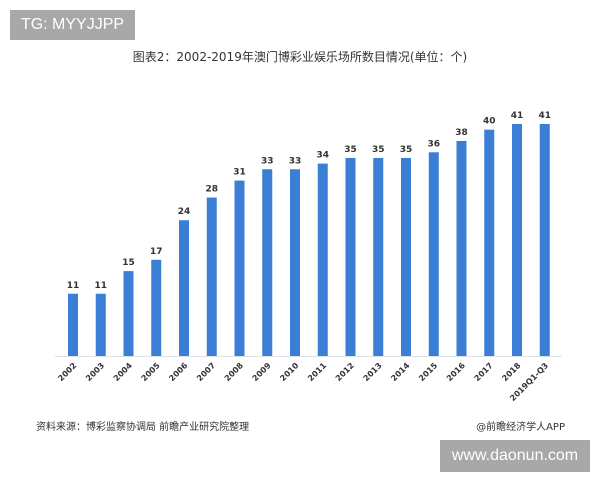  I want to click on site-watermark: www.daonun.com, so click(515, 456).